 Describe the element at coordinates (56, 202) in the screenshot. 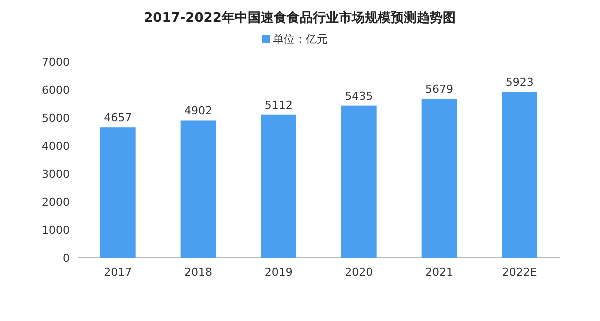

I see `y-tick-label: 2000` at that location.